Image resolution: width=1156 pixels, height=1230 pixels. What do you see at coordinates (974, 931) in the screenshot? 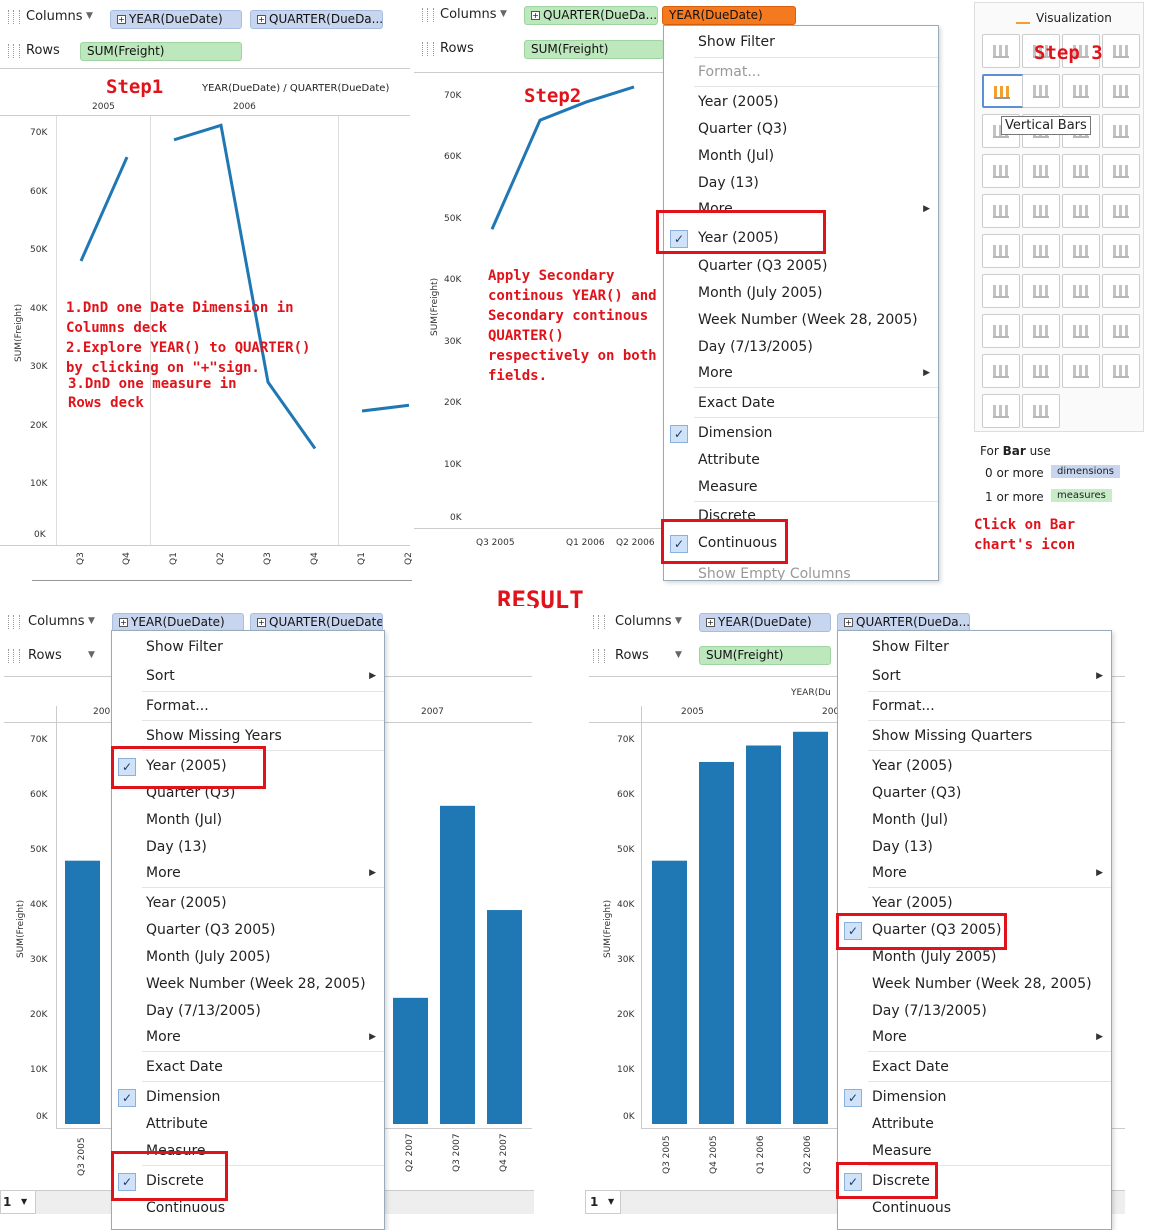
I see `menu-quarter-continuous: ✓ Quarter (Q3 2005)` at bounding box center [974, 931].